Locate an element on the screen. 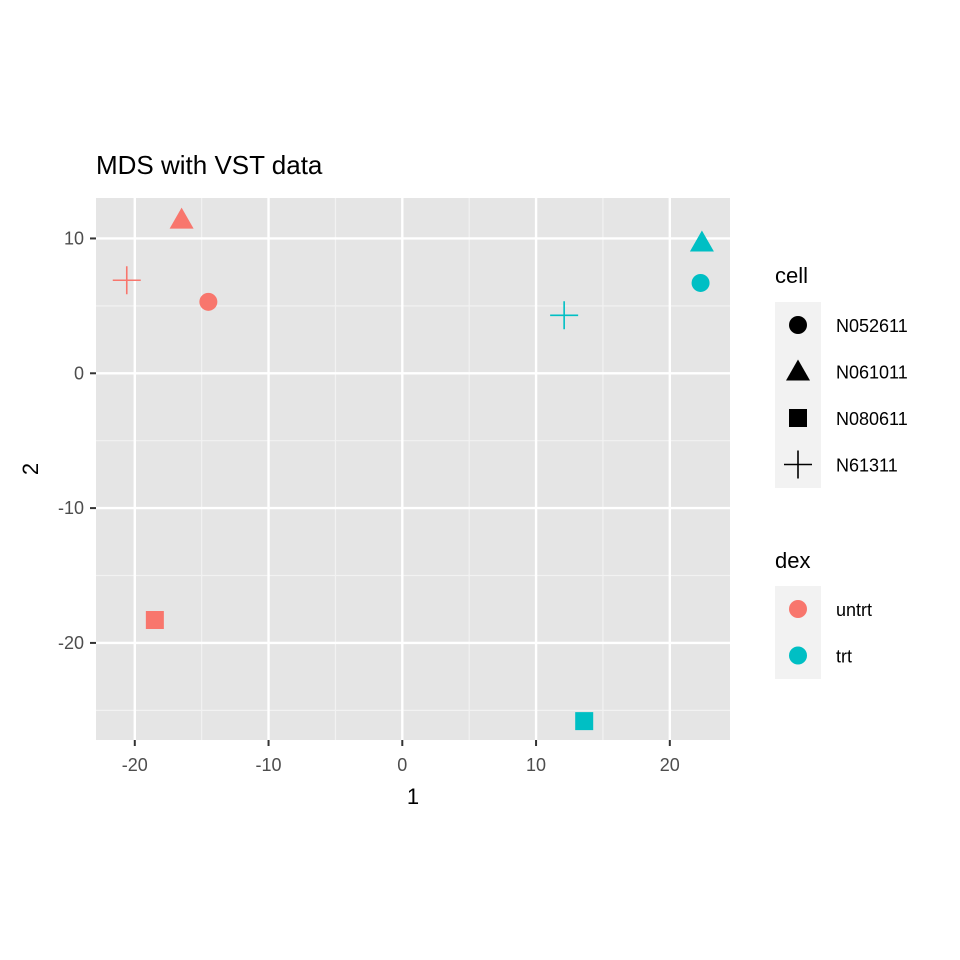 Image resolution: width=960 pixels, height=960 pixels. x-axis-title: 1 is located at coordinates (413, 796).